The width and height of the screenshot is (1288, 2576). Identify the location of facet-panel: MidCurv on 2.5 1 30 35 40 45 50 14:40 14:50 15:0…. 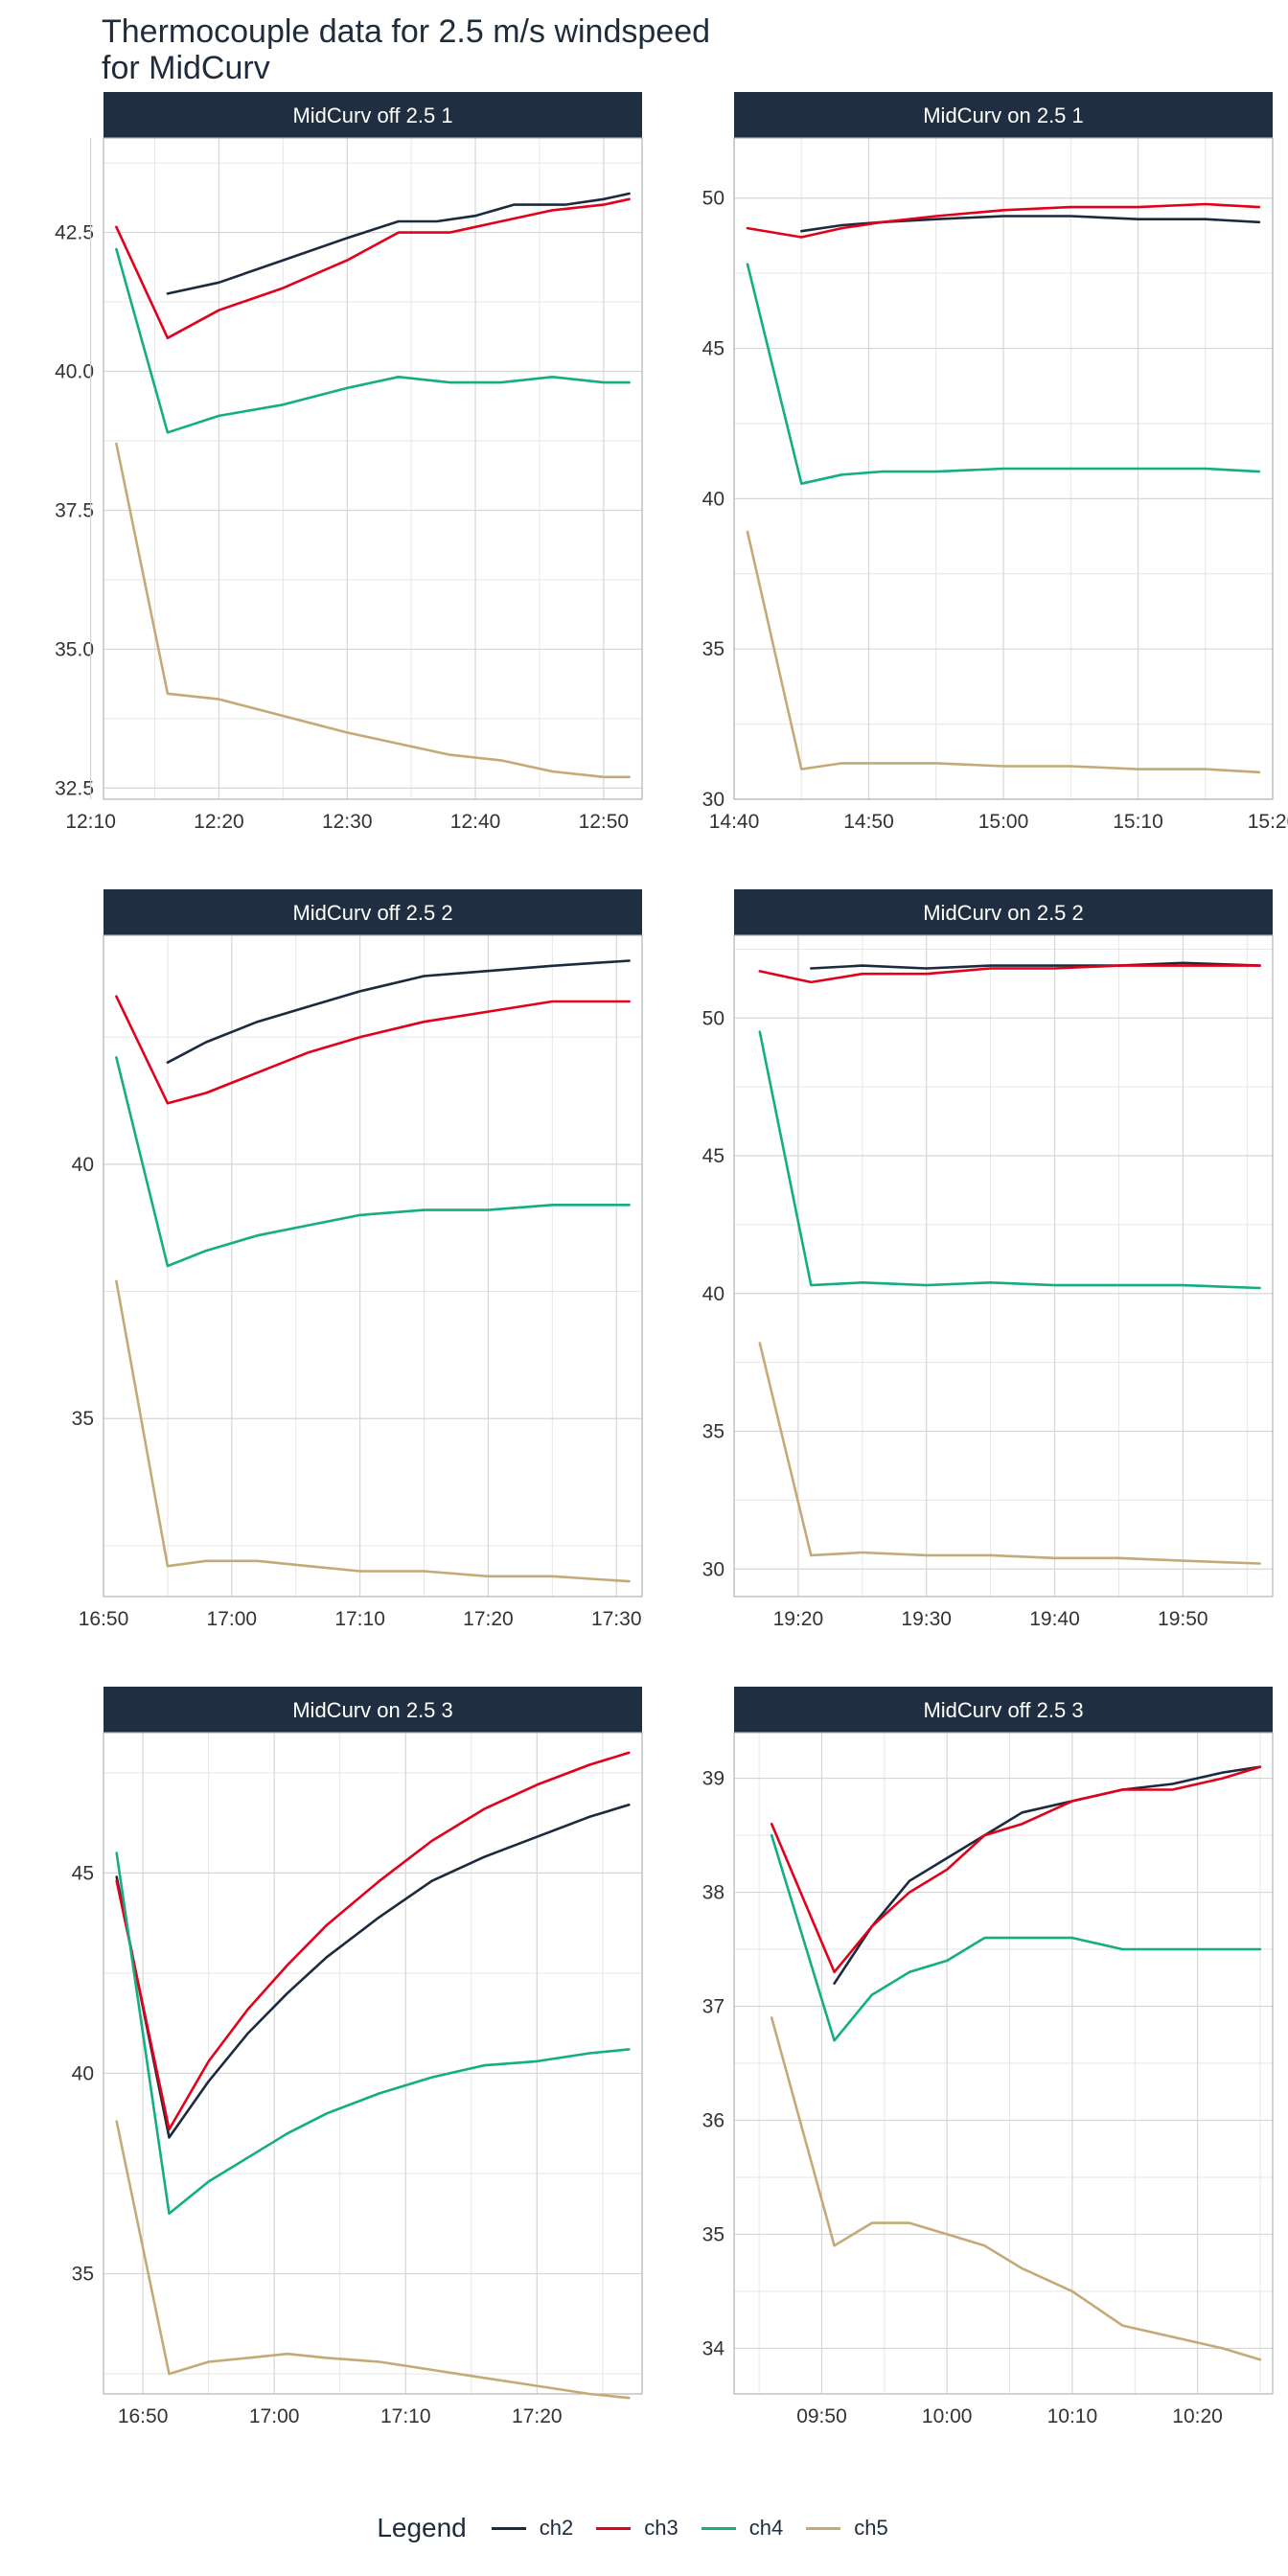
(995, 462).